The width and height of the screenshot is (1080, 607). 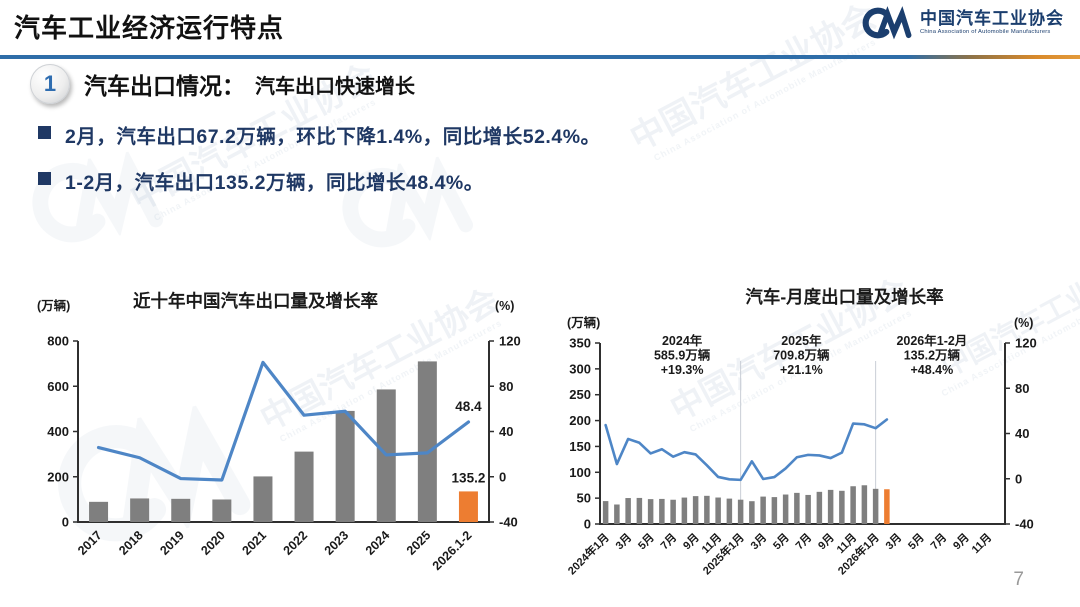 I want to click on x-axis-label: 2023, so click(x=337, y=543).